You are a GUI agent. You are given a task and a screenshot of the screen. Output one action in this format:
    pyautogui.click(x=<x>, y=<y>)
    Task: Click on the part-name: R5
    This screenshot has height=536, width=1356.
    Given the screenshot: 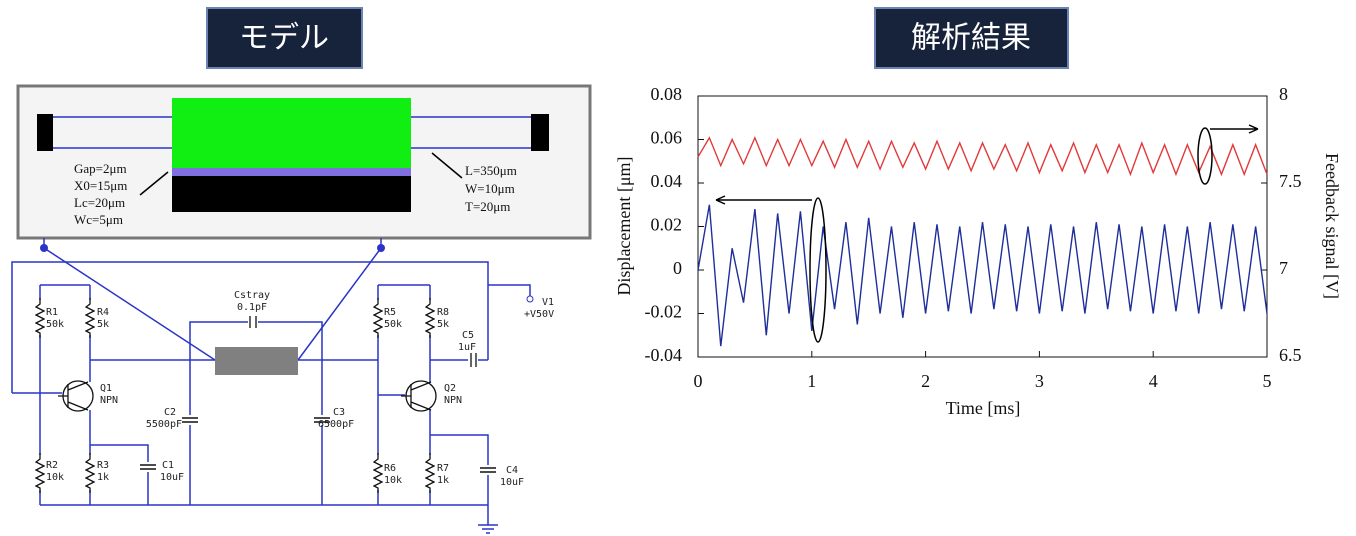 What is the action you would take?
    pyautogui.click(x=390, y=312)
    